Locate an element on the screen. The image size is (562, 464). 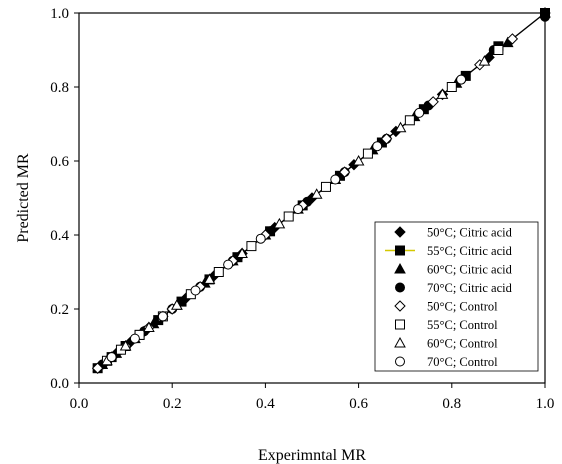
legend-item: 60°C; Citric acid is located at coordinates (453, 269).